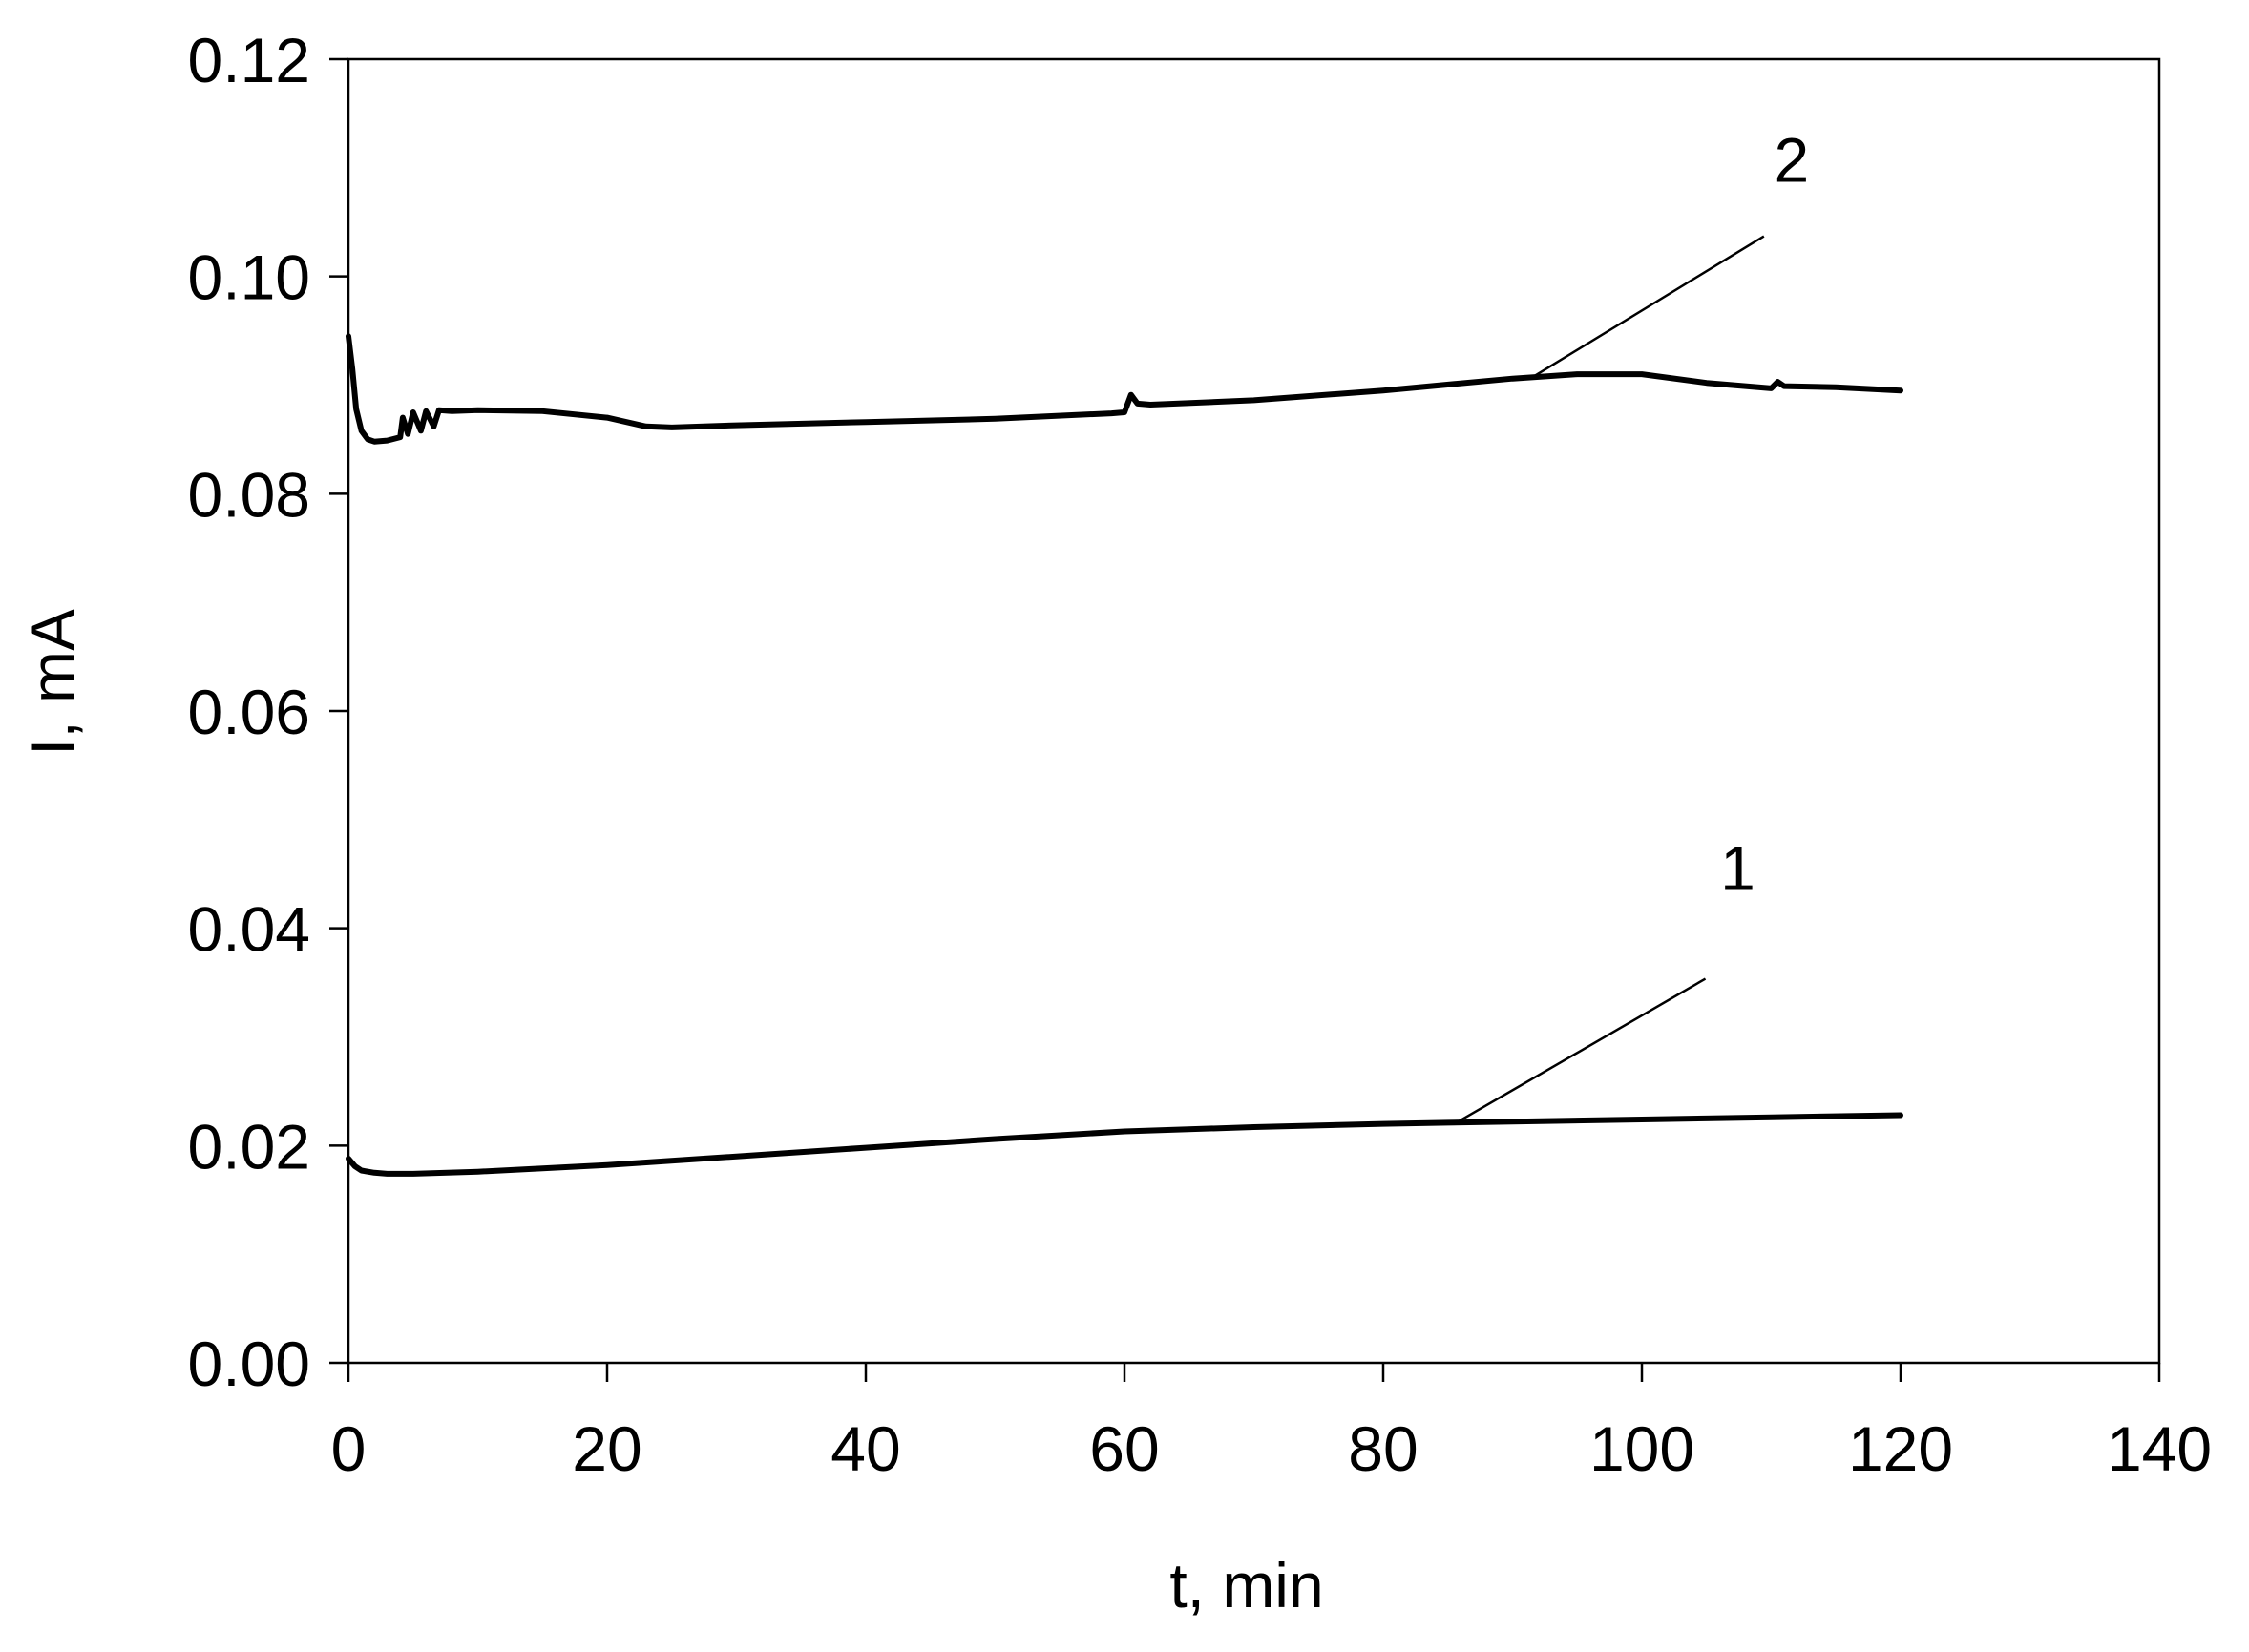 This screenshot has width=2249, height=1652. Describe the element at coordinates (249, 60) in the screenshot. I see `y-tick-label: 0.12` at that location.